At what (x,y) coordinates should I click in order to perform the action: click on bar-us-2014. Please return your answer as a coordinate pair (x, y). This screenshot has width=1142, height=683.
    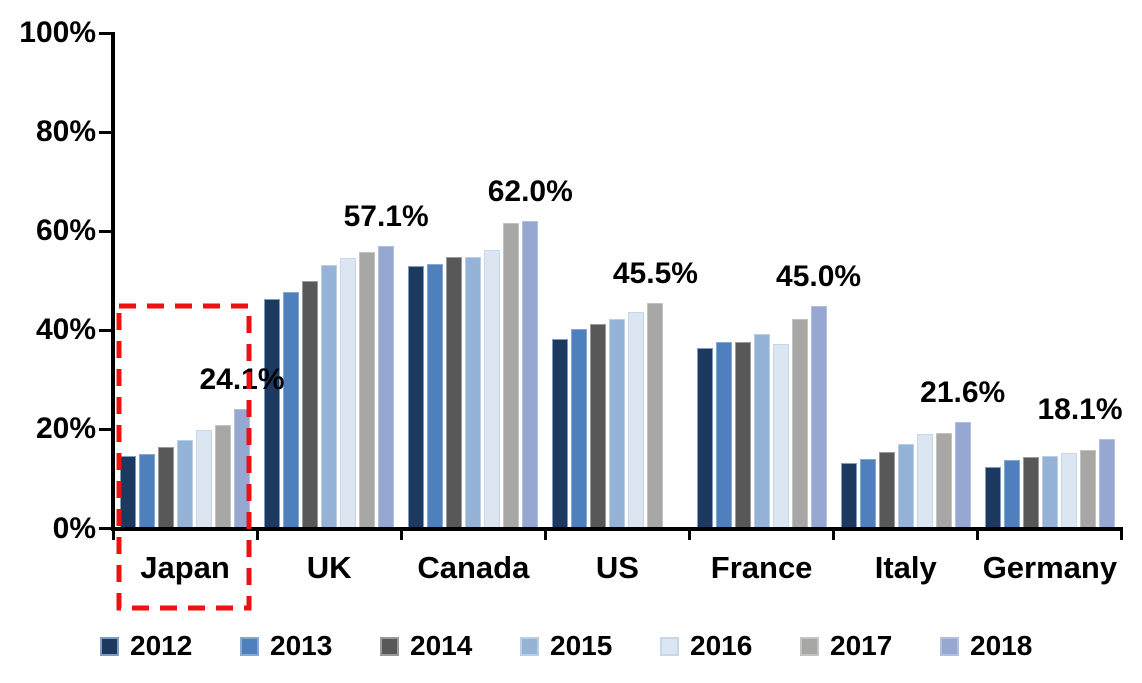
    Looking at the image, I should click on (598, 426).